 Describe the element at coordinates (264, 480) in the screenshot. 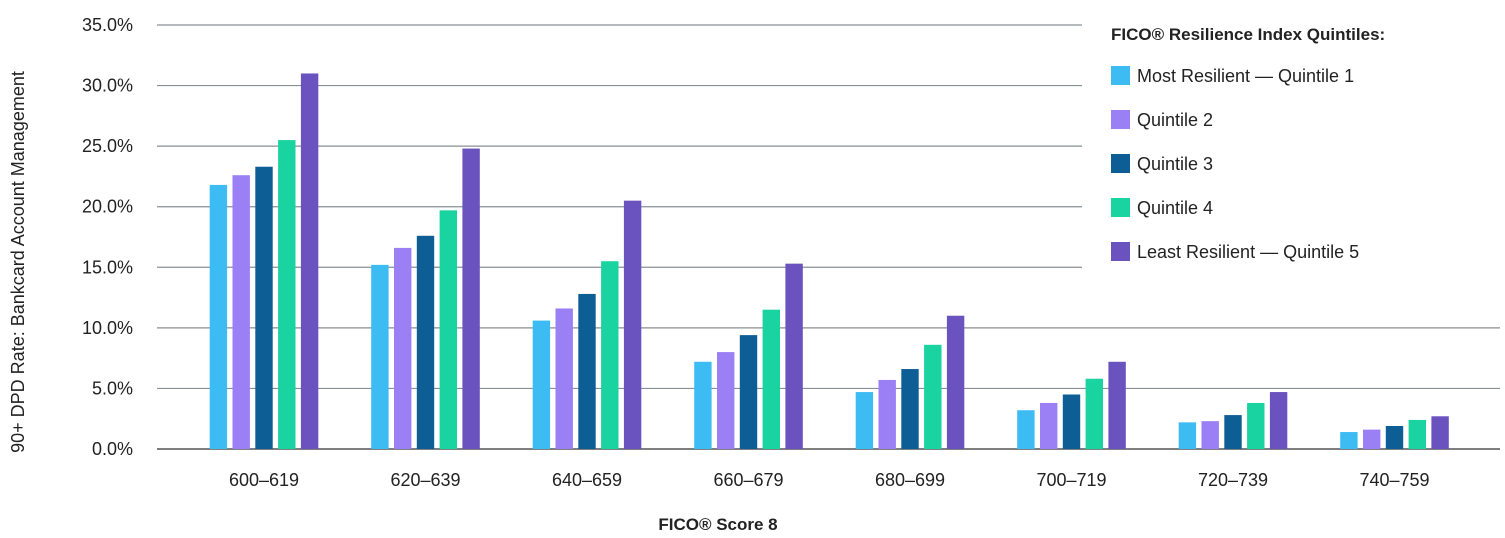

I see `x-tick-label: 600–619` at that location.